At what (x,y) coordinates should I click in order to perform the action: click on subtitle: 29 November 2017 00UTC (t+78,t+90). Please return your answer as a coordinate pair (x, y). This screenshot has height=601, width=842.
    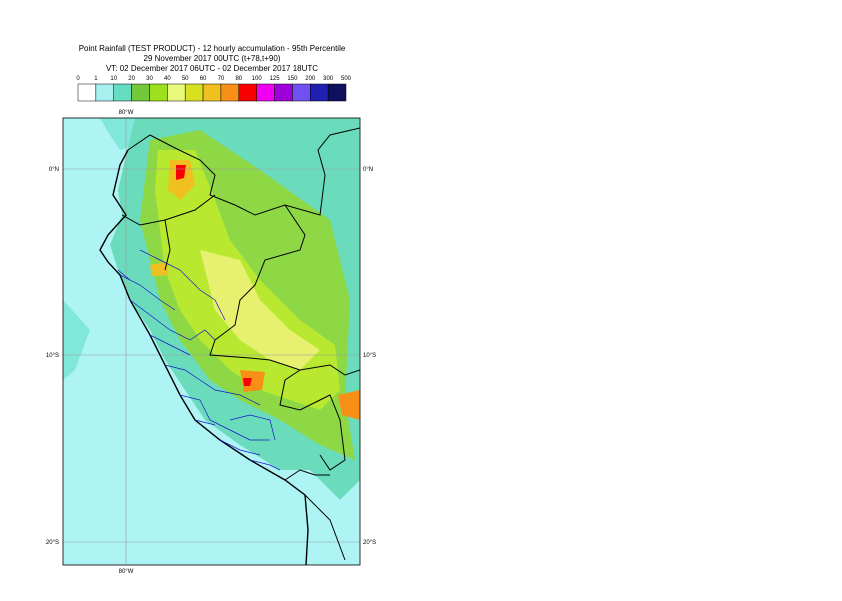
    Looking at the image, I should click on (212, 58).